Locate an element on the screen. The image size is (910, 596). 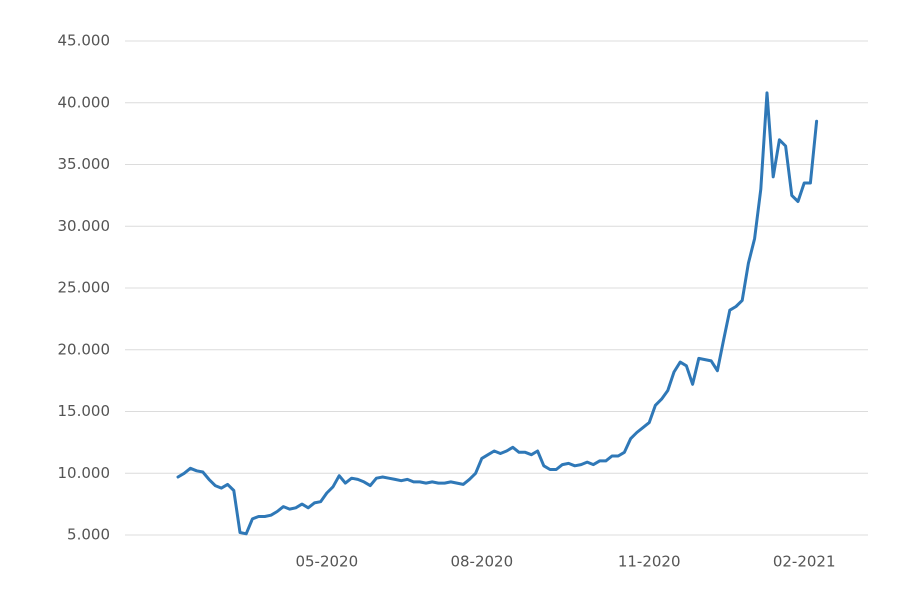
y-tick-label: 5.000 is located at coordinates (88, 535).